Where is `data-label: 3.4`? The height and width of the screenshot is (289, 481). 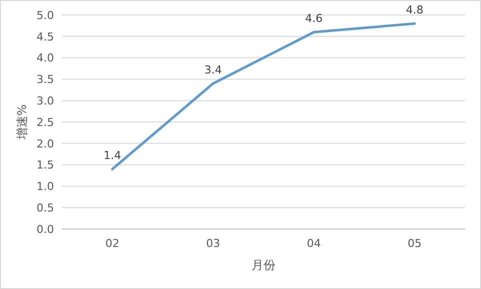
data-label: 3.4 is located at coordinates (213, 69).